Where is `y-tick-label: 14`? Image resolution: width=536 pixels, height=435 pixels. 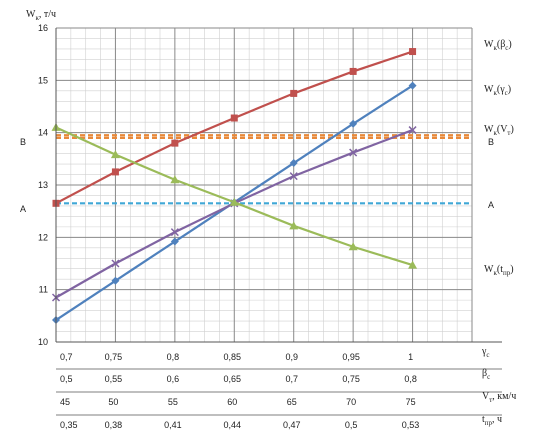 y-tick-label: 14 is located at coordinates (43, 133).